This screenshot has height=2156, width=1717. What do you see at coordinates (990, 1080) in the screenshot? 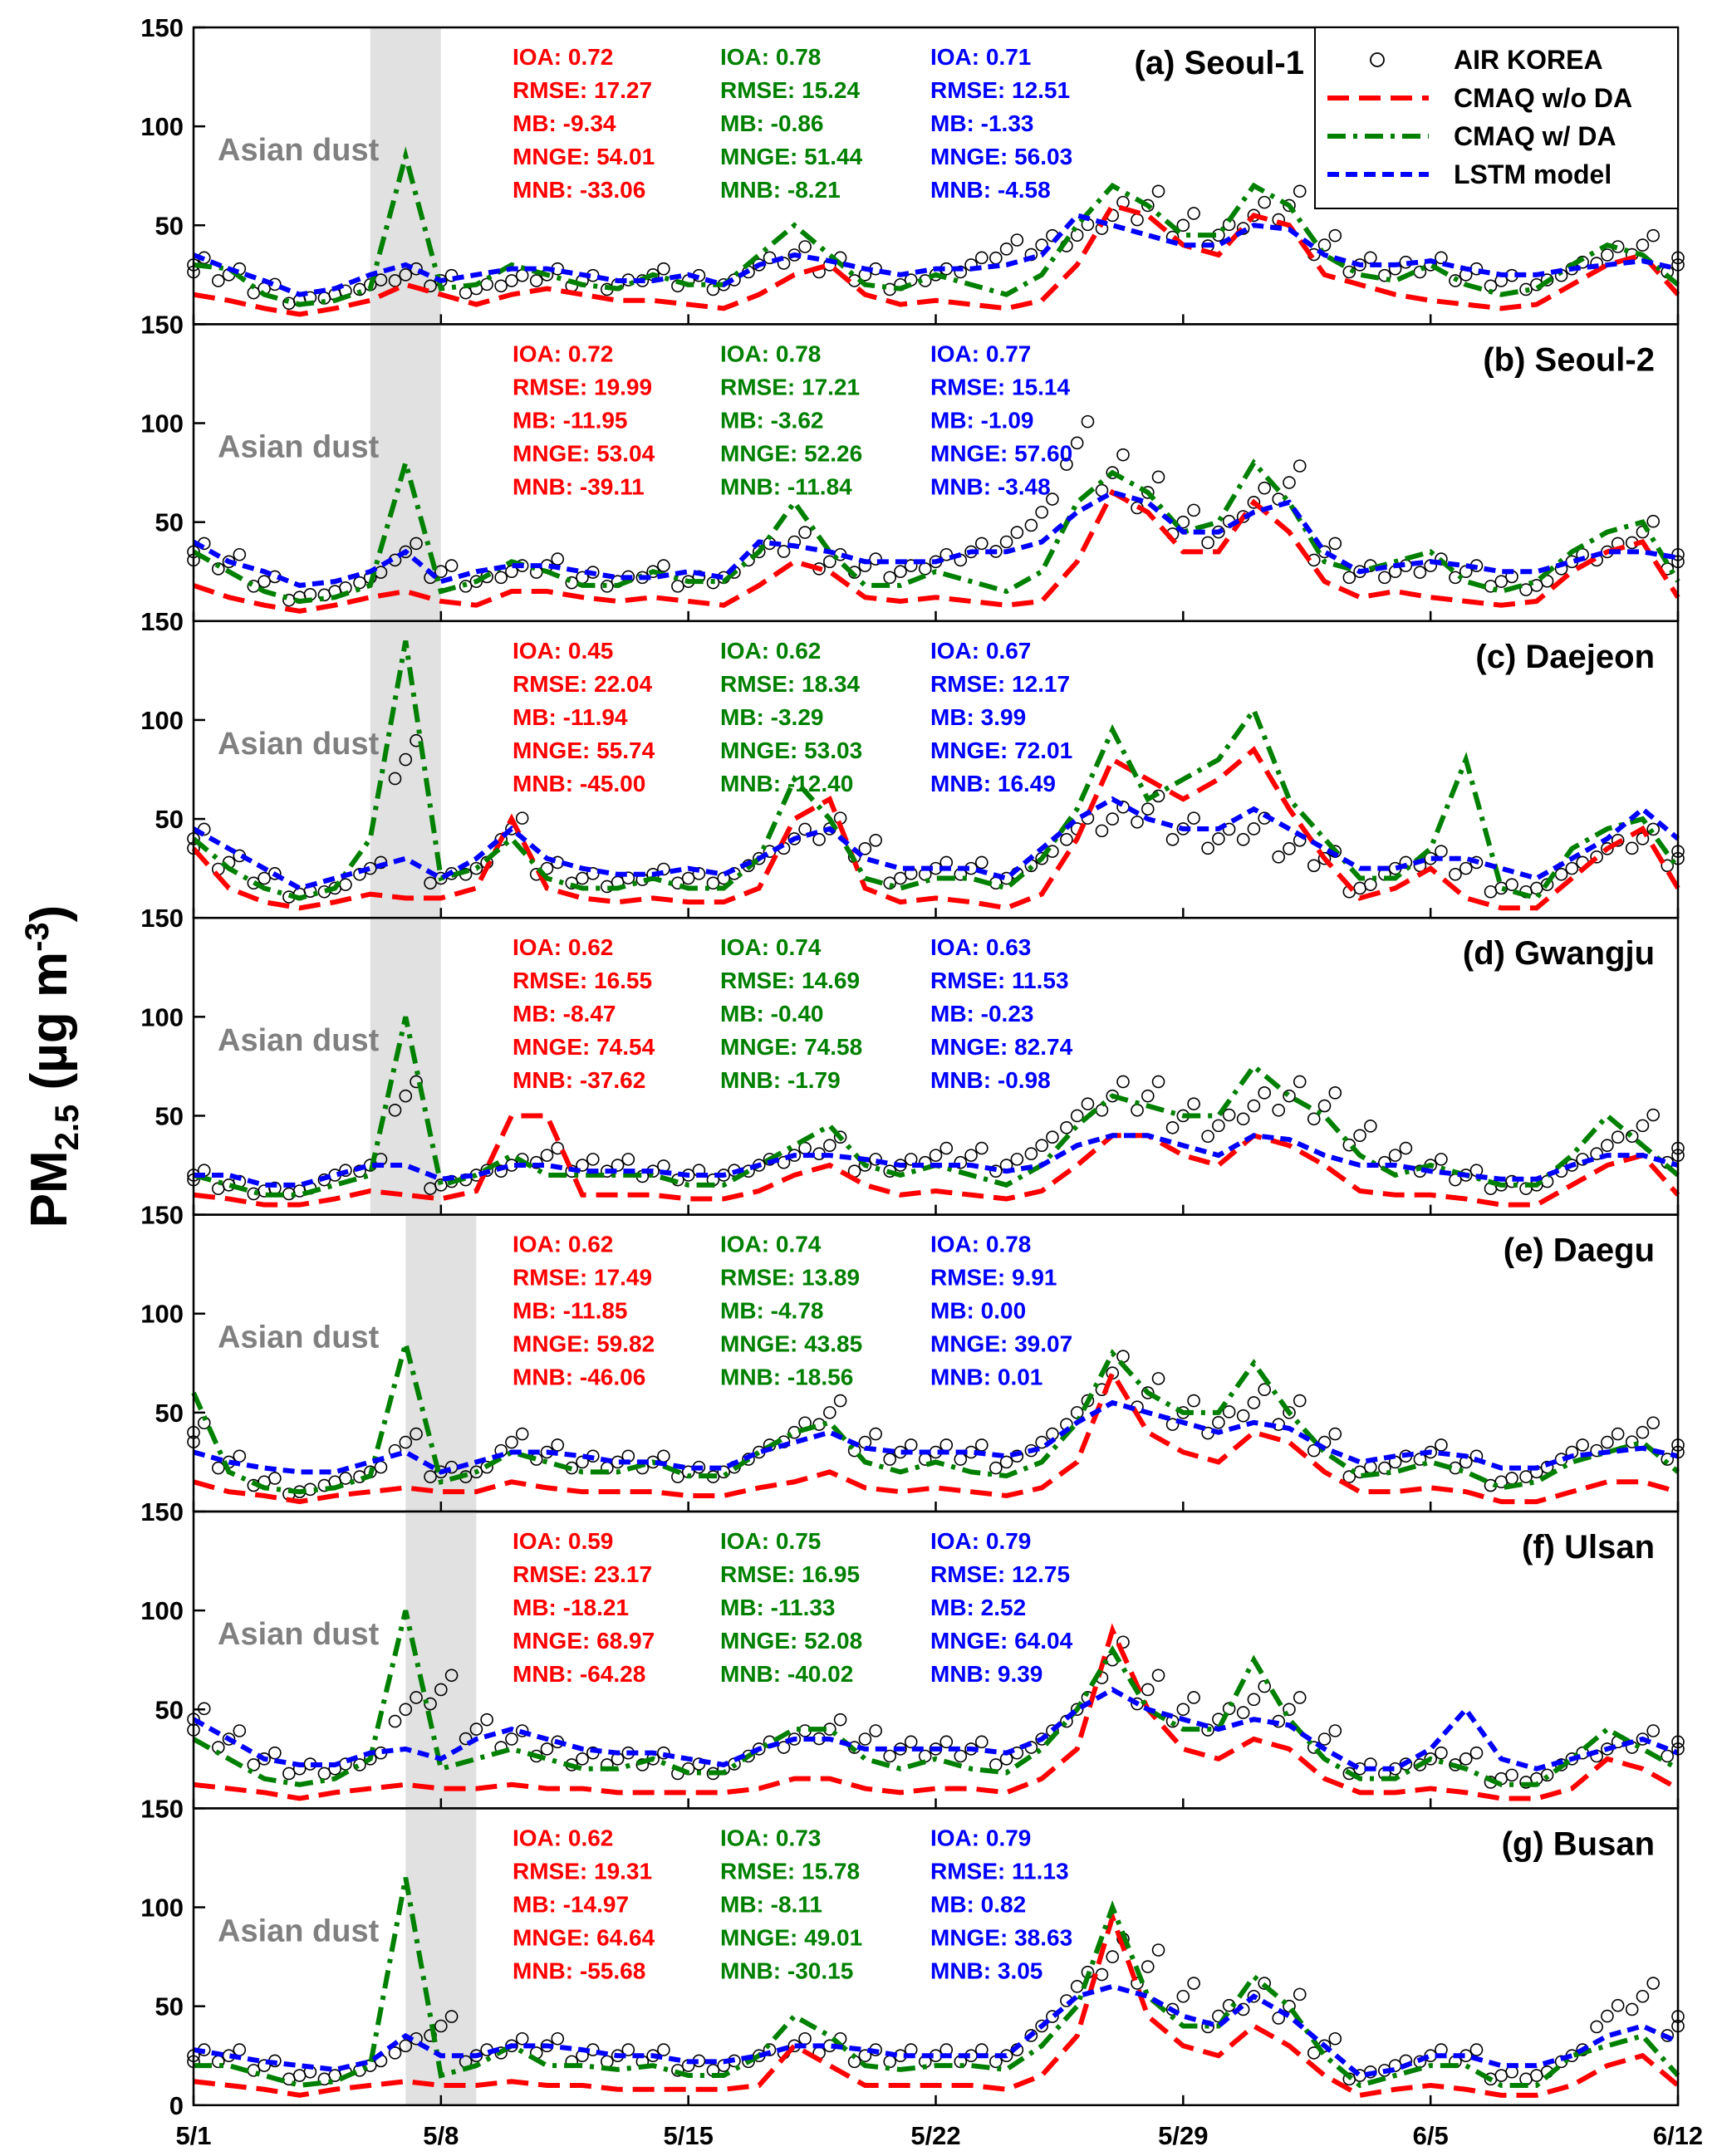
I see `stat-text: MNB: -0.98` at bounding box center [990, 1080].